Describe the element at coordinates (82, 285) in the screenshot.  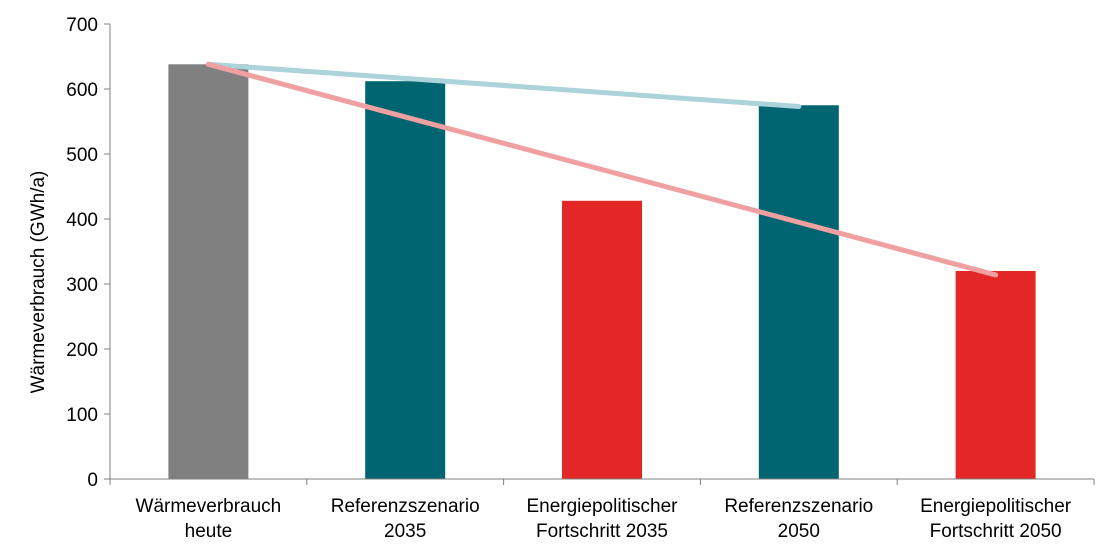
I see `y-tick-label: 300` at that location.